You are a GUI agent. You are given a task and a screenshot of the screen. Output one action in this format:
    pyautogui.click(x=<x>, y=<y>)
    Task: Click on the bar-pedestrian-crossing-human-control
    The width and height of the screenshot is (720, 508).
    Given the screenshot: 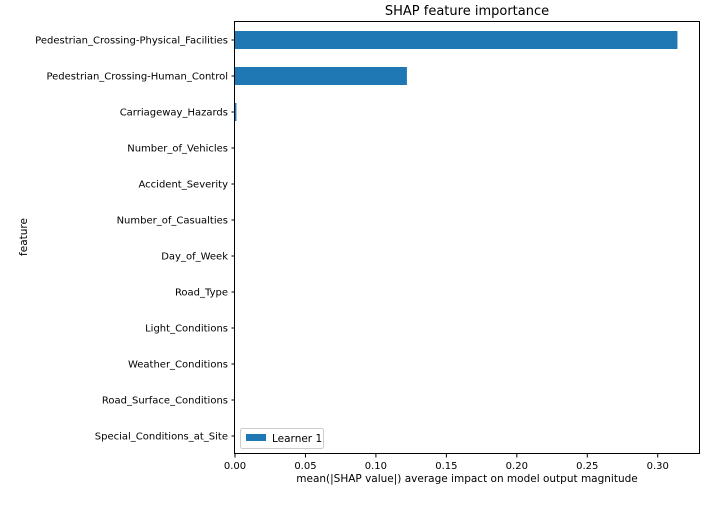 What is the action you would take?
    pyautogui.click(x=321, y=76)
    